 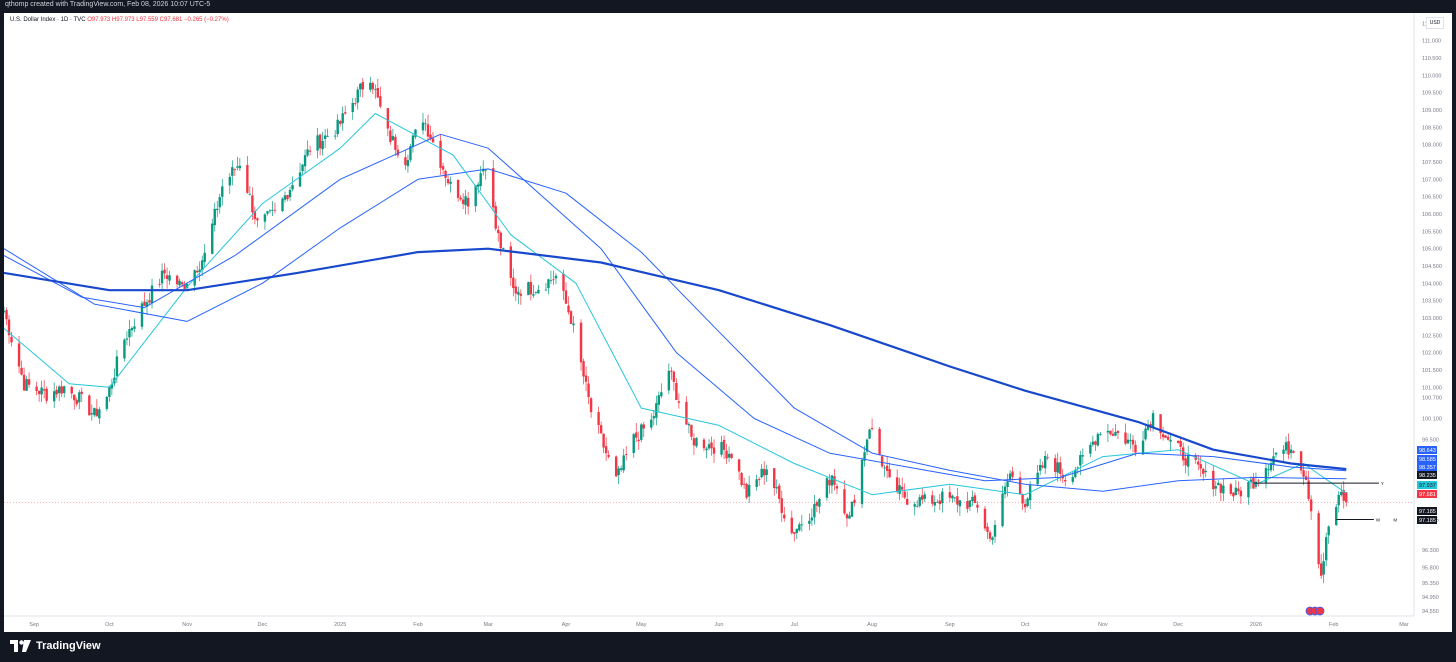 I want to click on currency-unit: USD, so click(x=1435, y=23).